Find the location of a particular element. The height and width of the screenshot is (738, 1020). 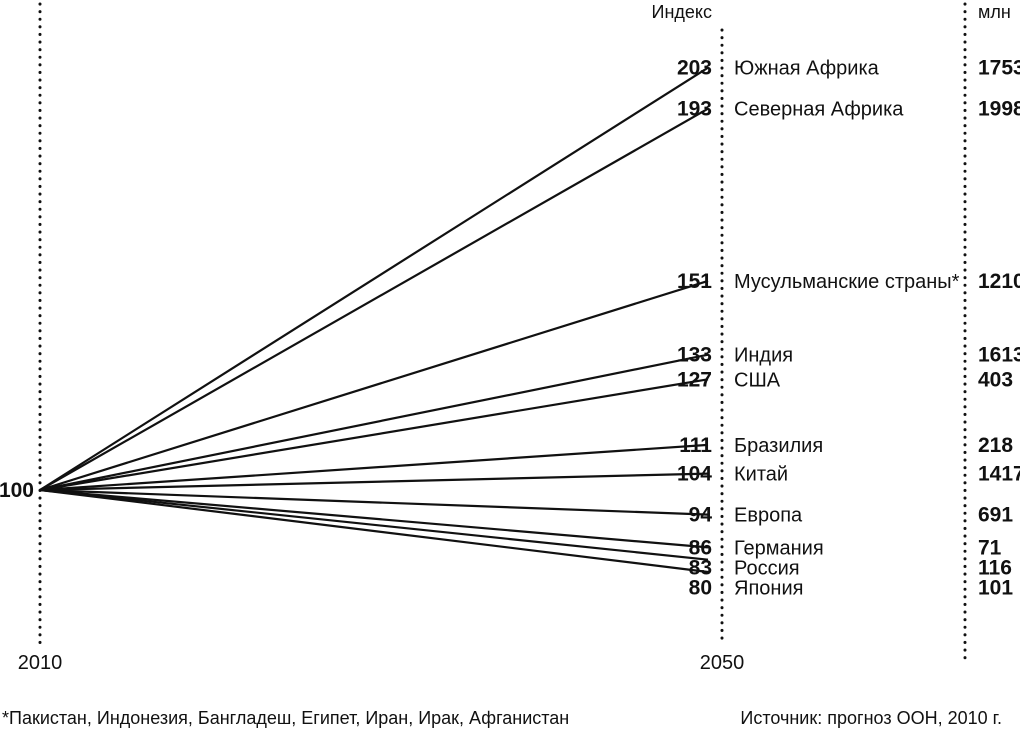

region-name-label: Мусульманские страны* is located at coordinates (847, 282).